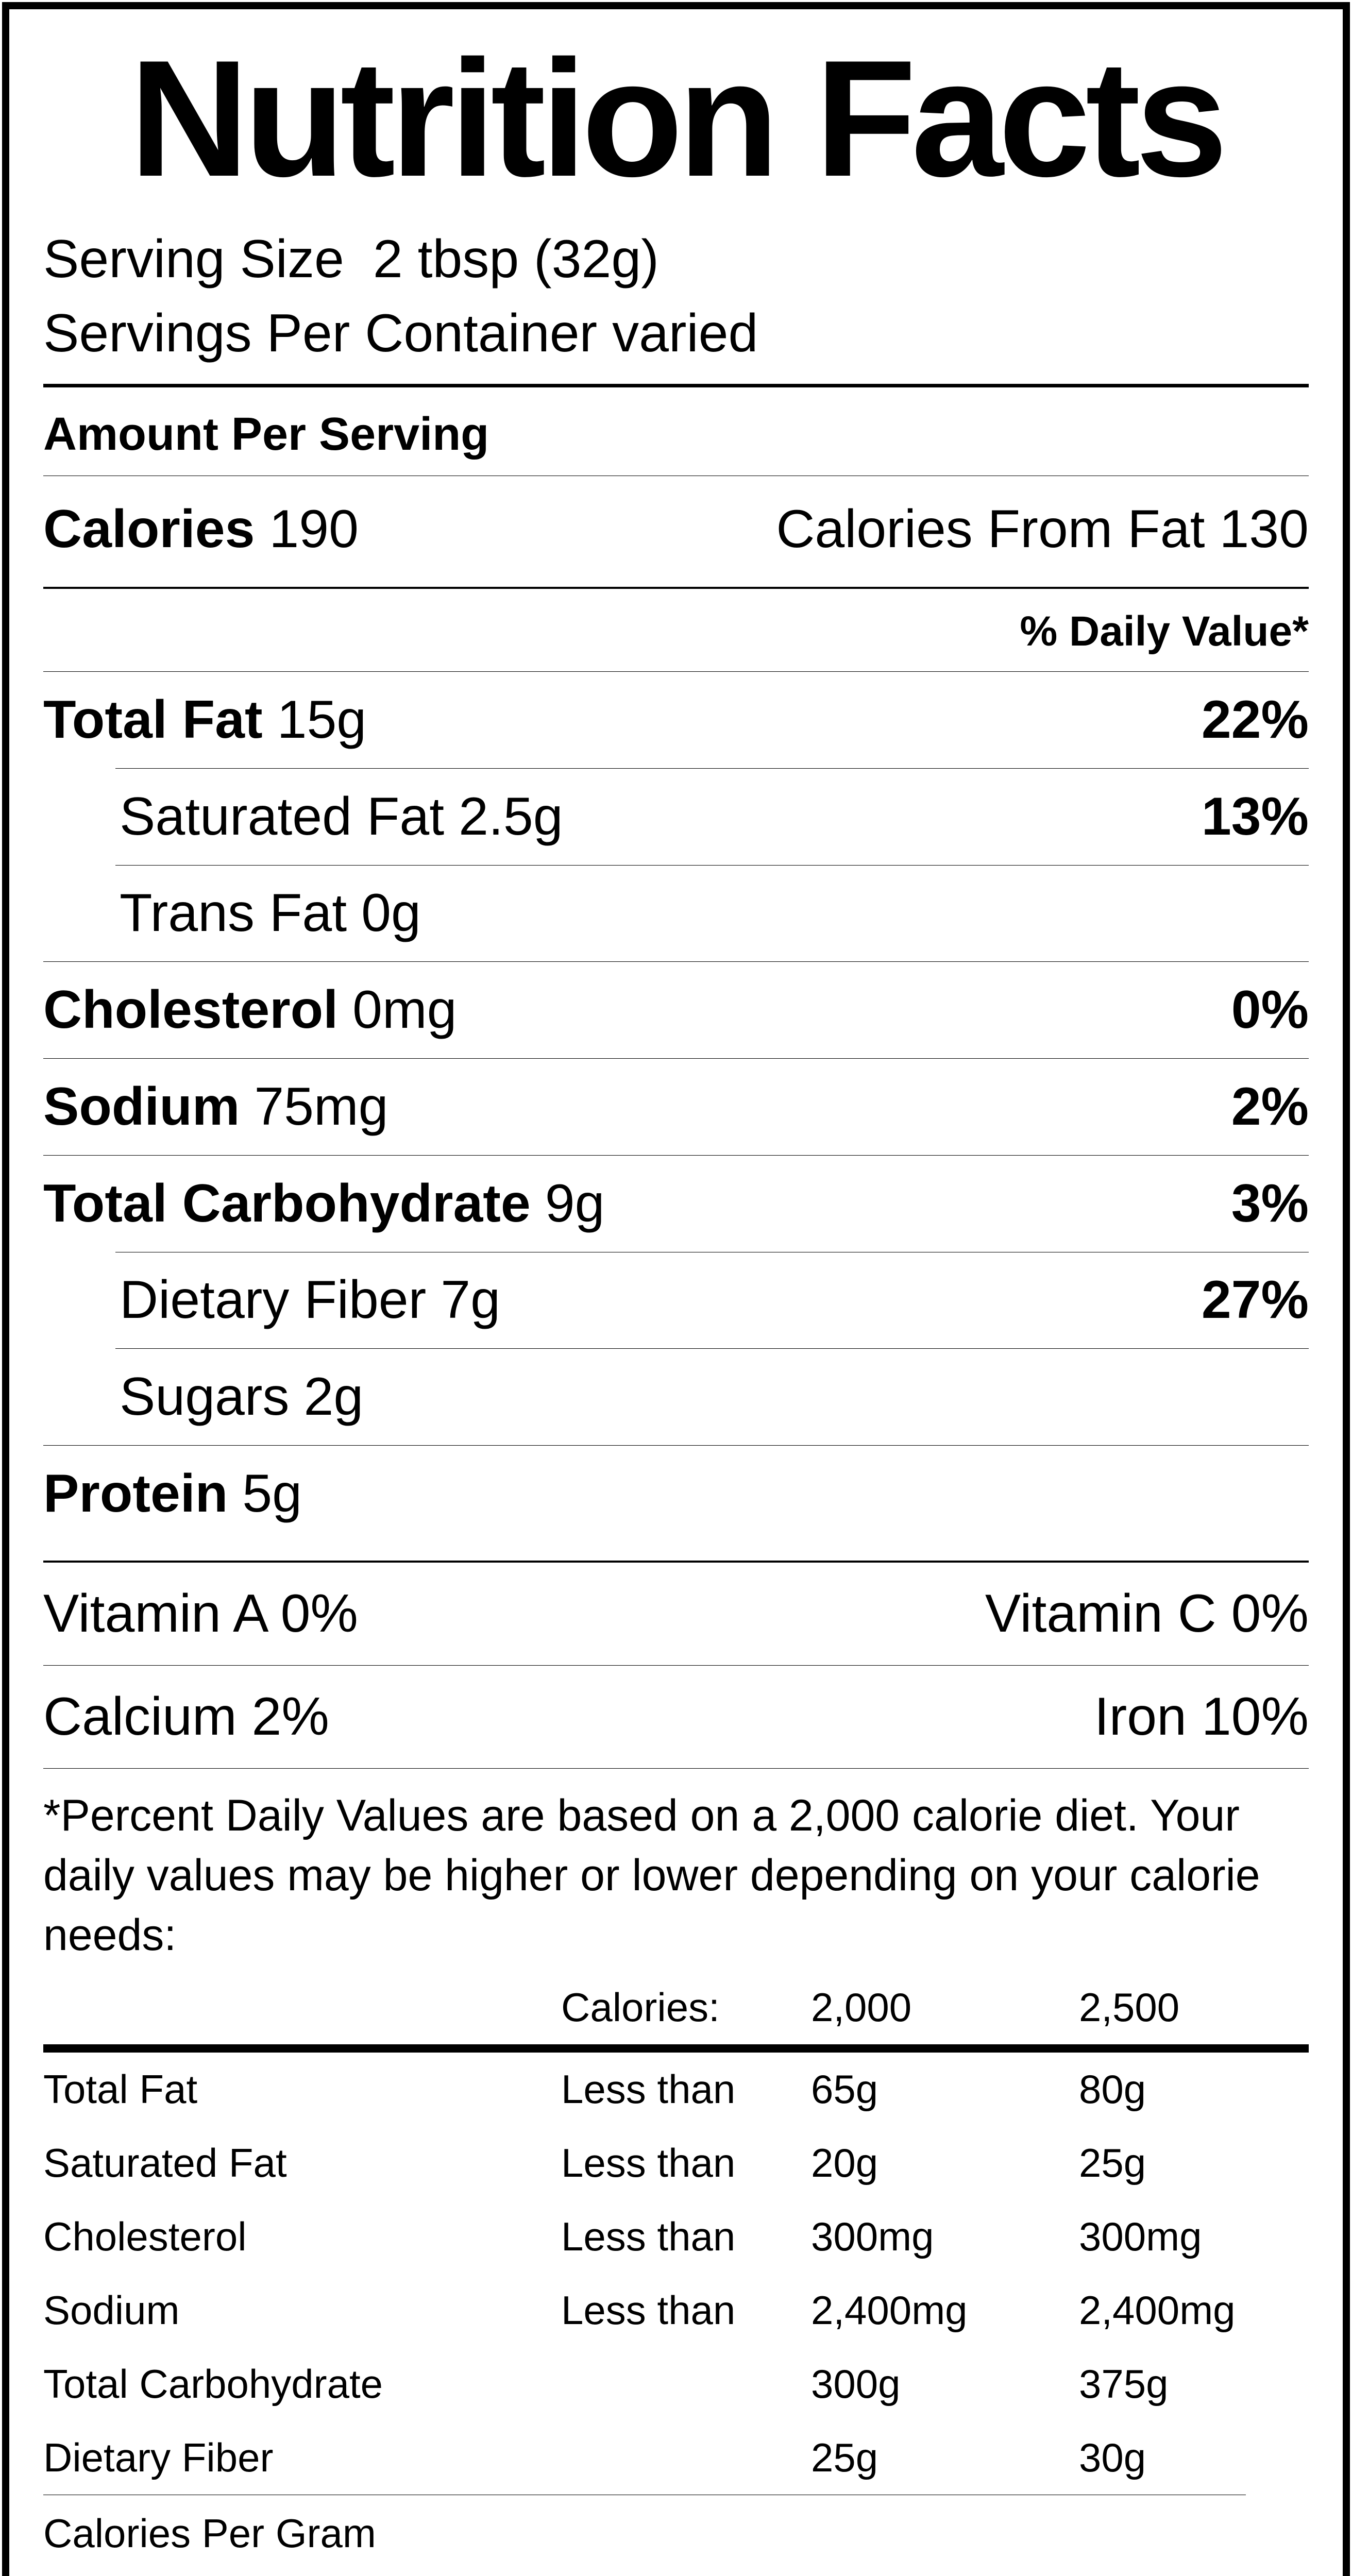 The width and height of the screenshot is (1352, 2576). I want to click on nutrient-amount: 7g, so click(470, 1300).